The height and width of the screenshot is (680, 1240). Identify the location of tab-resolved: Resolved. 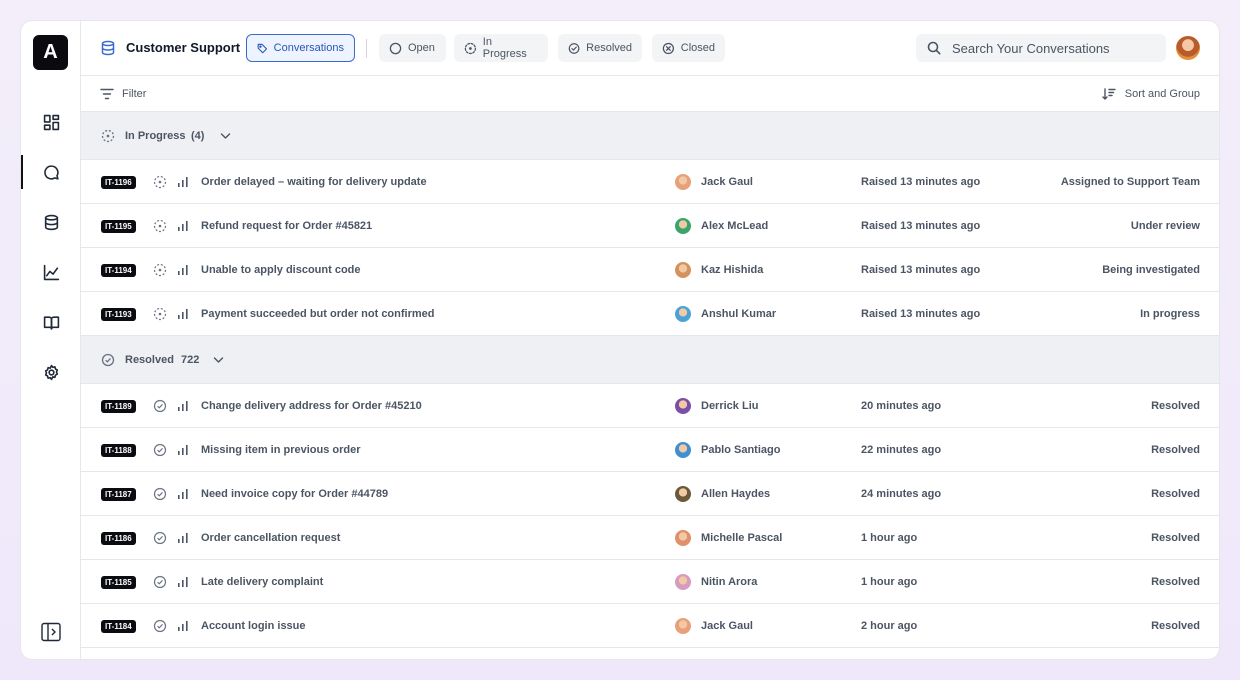
(600, 48).